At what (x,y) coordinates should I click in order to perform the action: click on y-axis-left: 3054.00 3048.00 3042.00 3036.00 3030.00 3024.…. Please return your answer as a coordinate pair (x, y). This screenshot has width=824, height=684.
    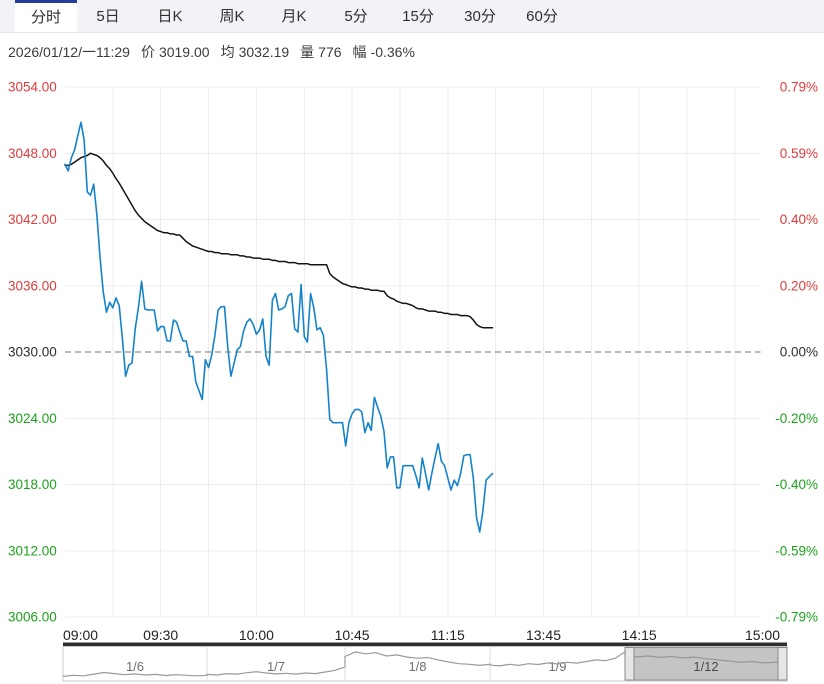
    Looking at the image, I should click on (32, 352).